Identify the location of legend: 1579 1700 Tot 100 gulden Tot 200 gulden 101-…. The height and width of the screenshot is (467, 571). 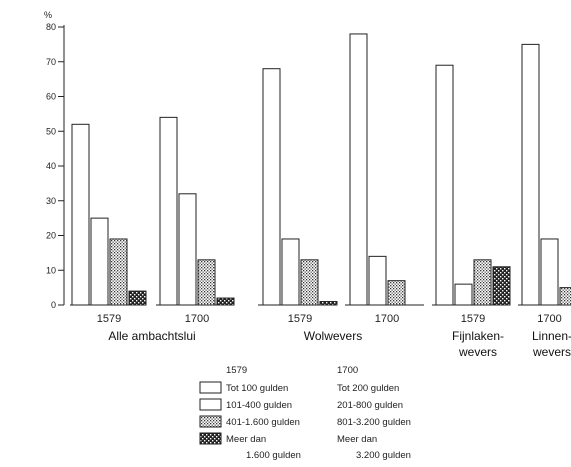
(305, 413).